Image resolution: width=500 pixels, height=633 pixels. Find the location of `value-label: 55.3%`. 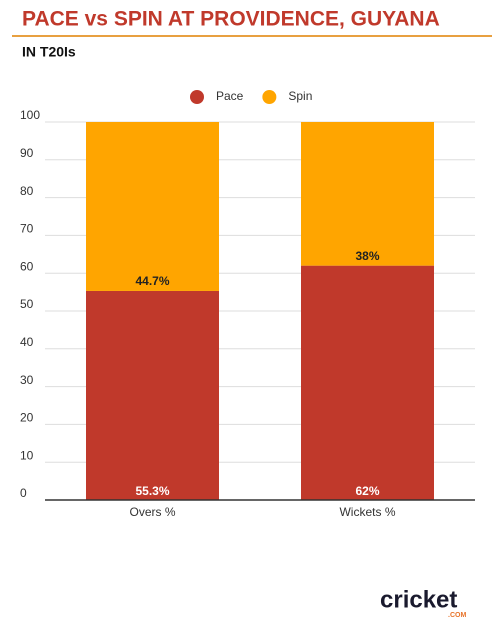

value-label: 55.3% is located at coordinates (152, 491).